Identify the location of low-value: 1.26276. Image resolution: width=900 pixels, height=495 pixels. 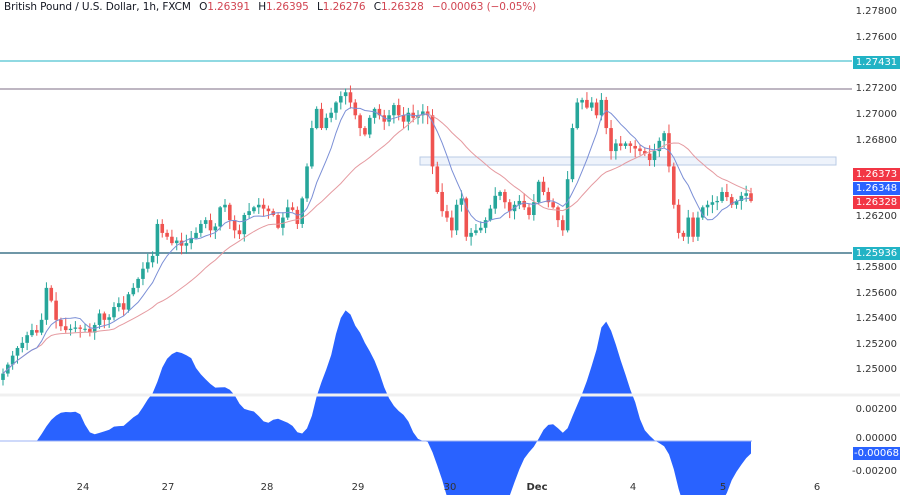
(344, 7).